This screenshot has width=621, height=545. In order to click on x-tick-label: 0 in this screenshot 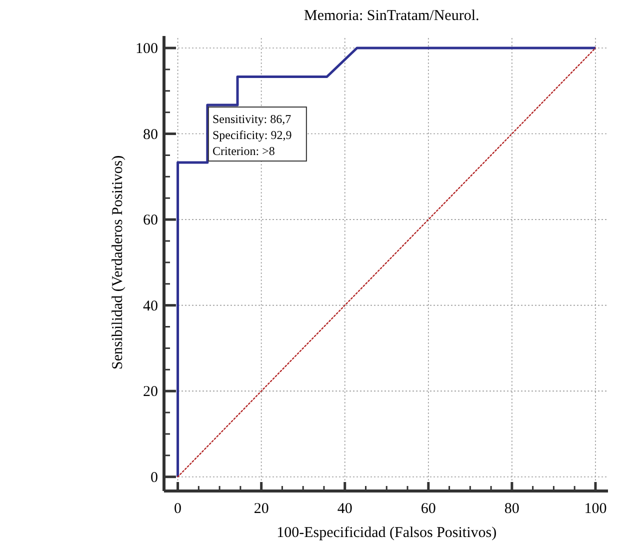, I will do `click(178, 509)`.